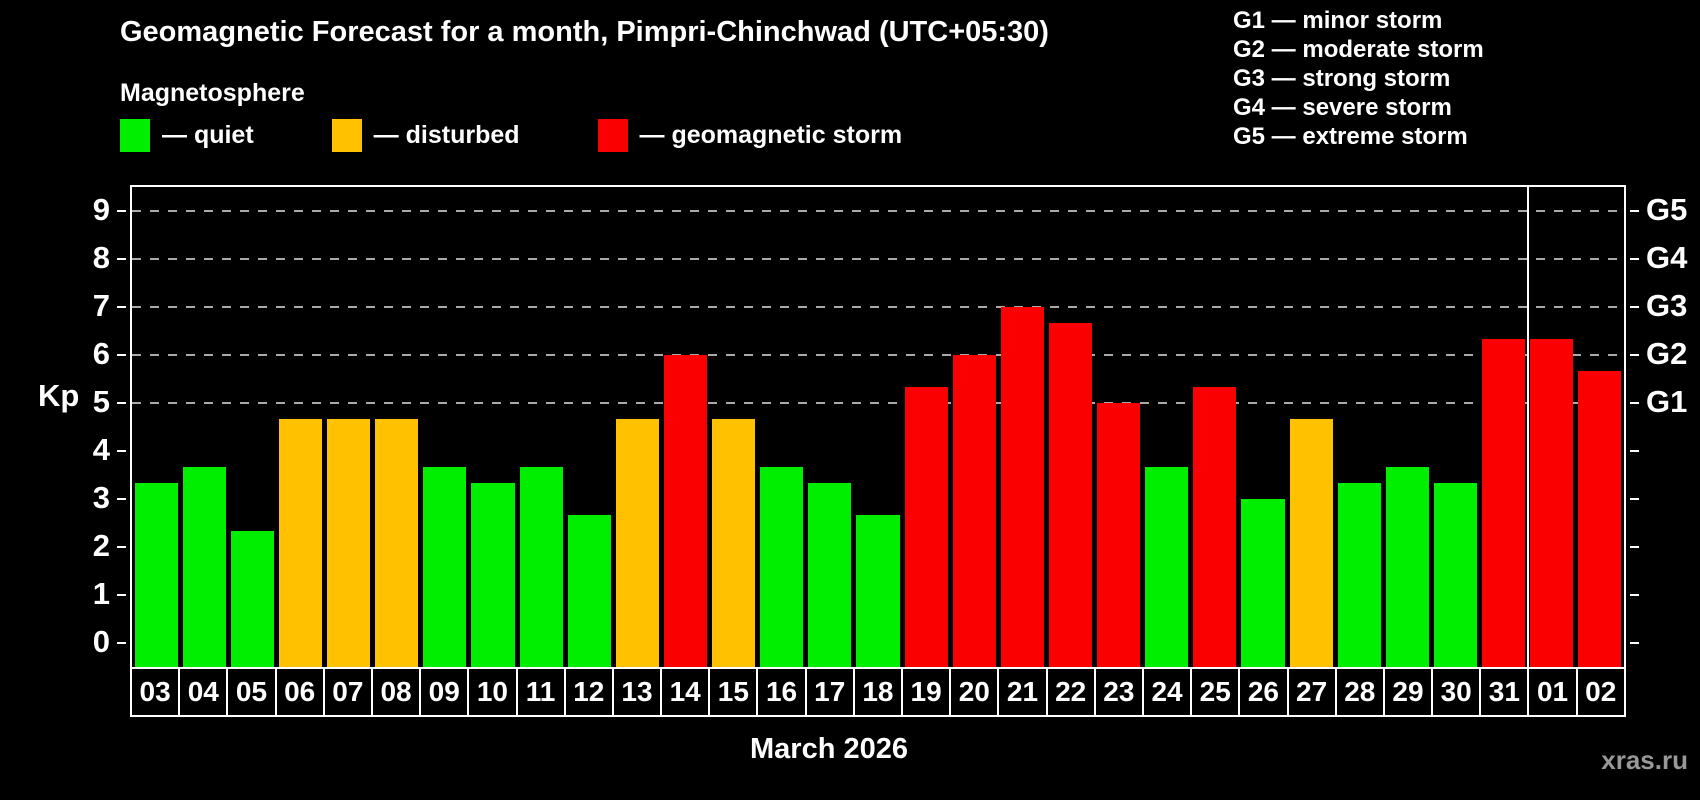 This screenshot has height=800, width=1700. What do you see at coordinates (444, 692) in the screenshot?
I see `day-label-09: 09` at bounding box center [444, 692].